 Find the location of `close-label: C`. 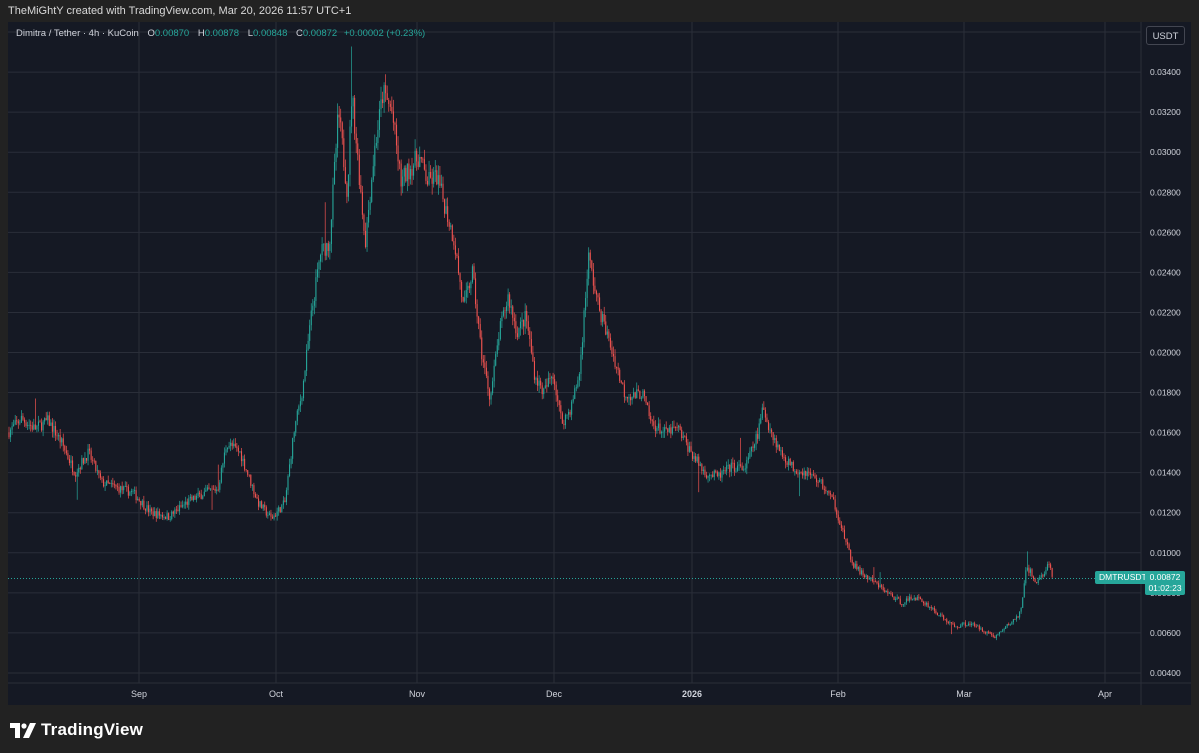

close-label: C is located at coordinates (299, 33).